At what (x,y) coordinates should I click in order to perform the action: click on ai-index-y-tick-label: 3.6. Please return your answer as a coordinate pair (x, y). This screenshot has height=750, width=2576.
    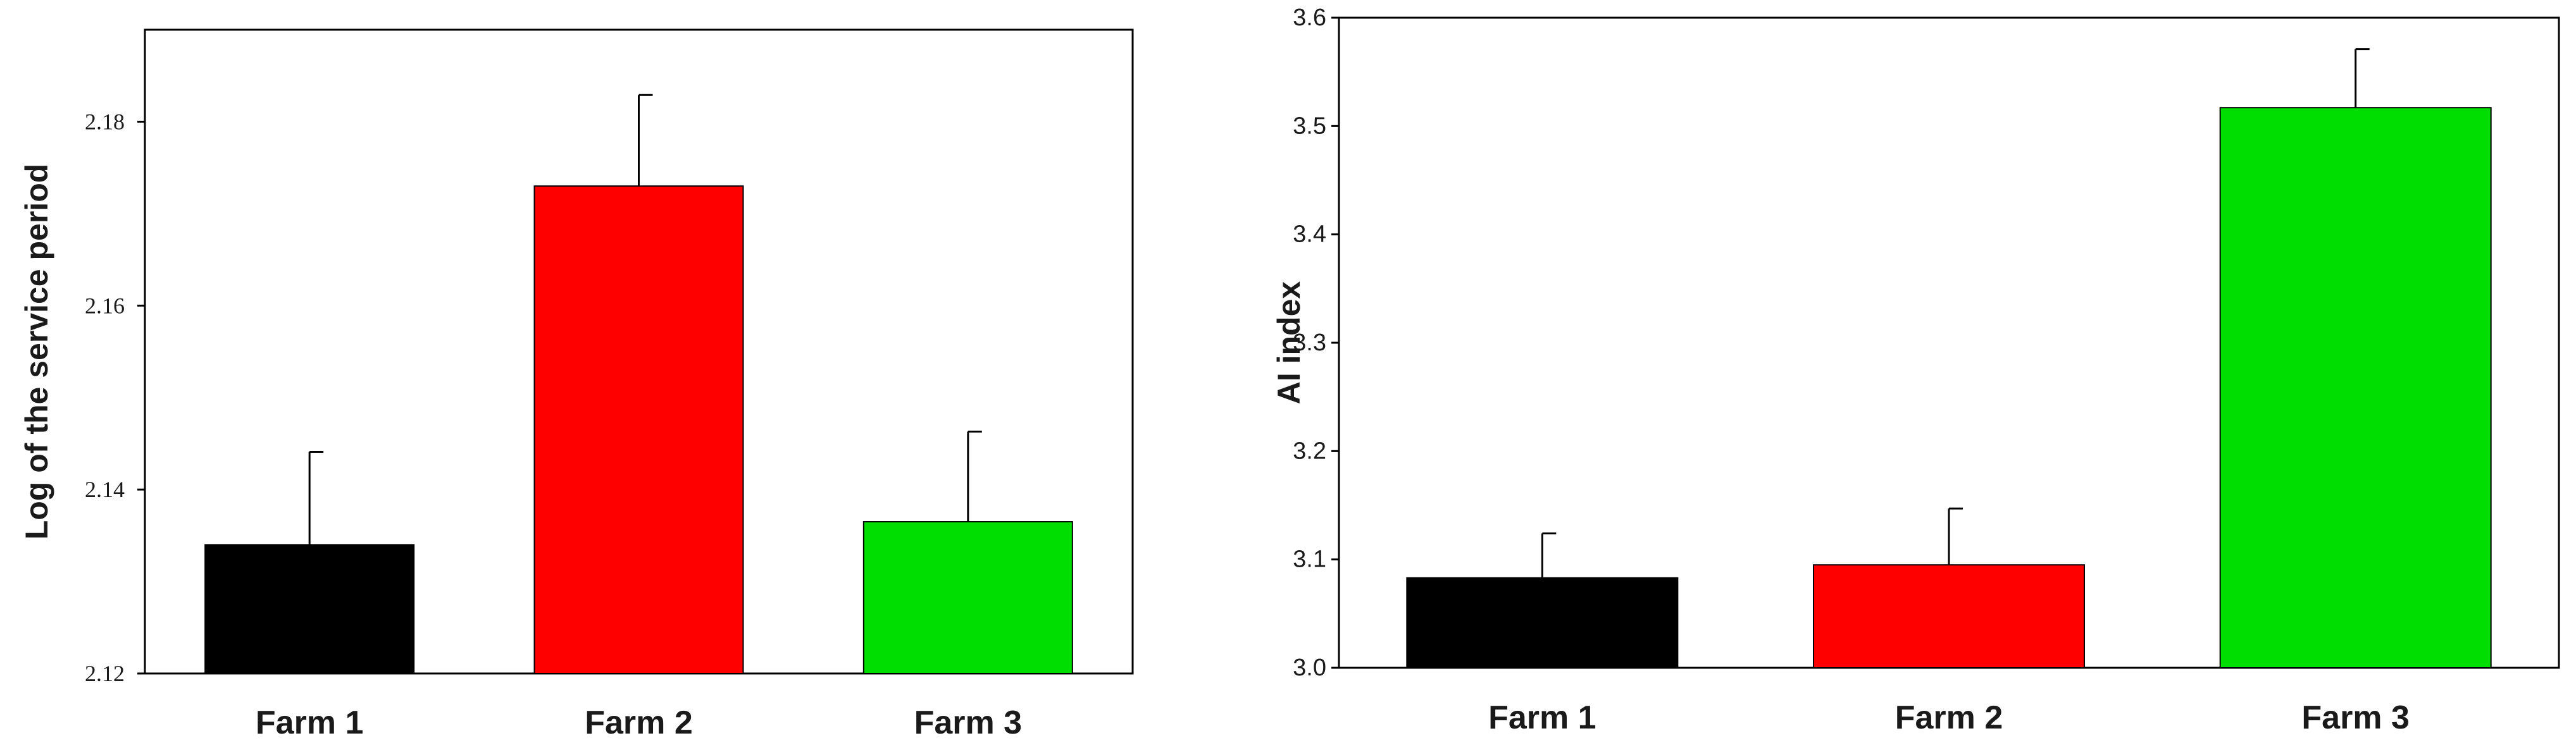
    Looking at the image, I should click on (1309, 17).